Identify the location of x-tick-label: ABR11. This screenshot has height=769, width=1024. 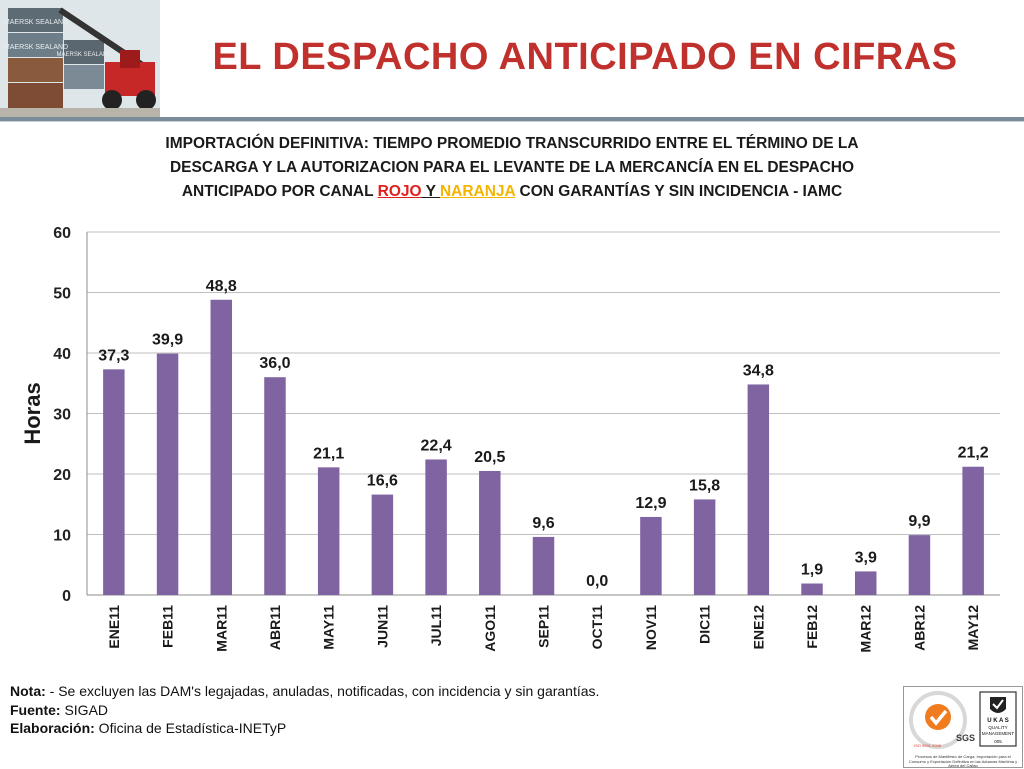
(275, 627).